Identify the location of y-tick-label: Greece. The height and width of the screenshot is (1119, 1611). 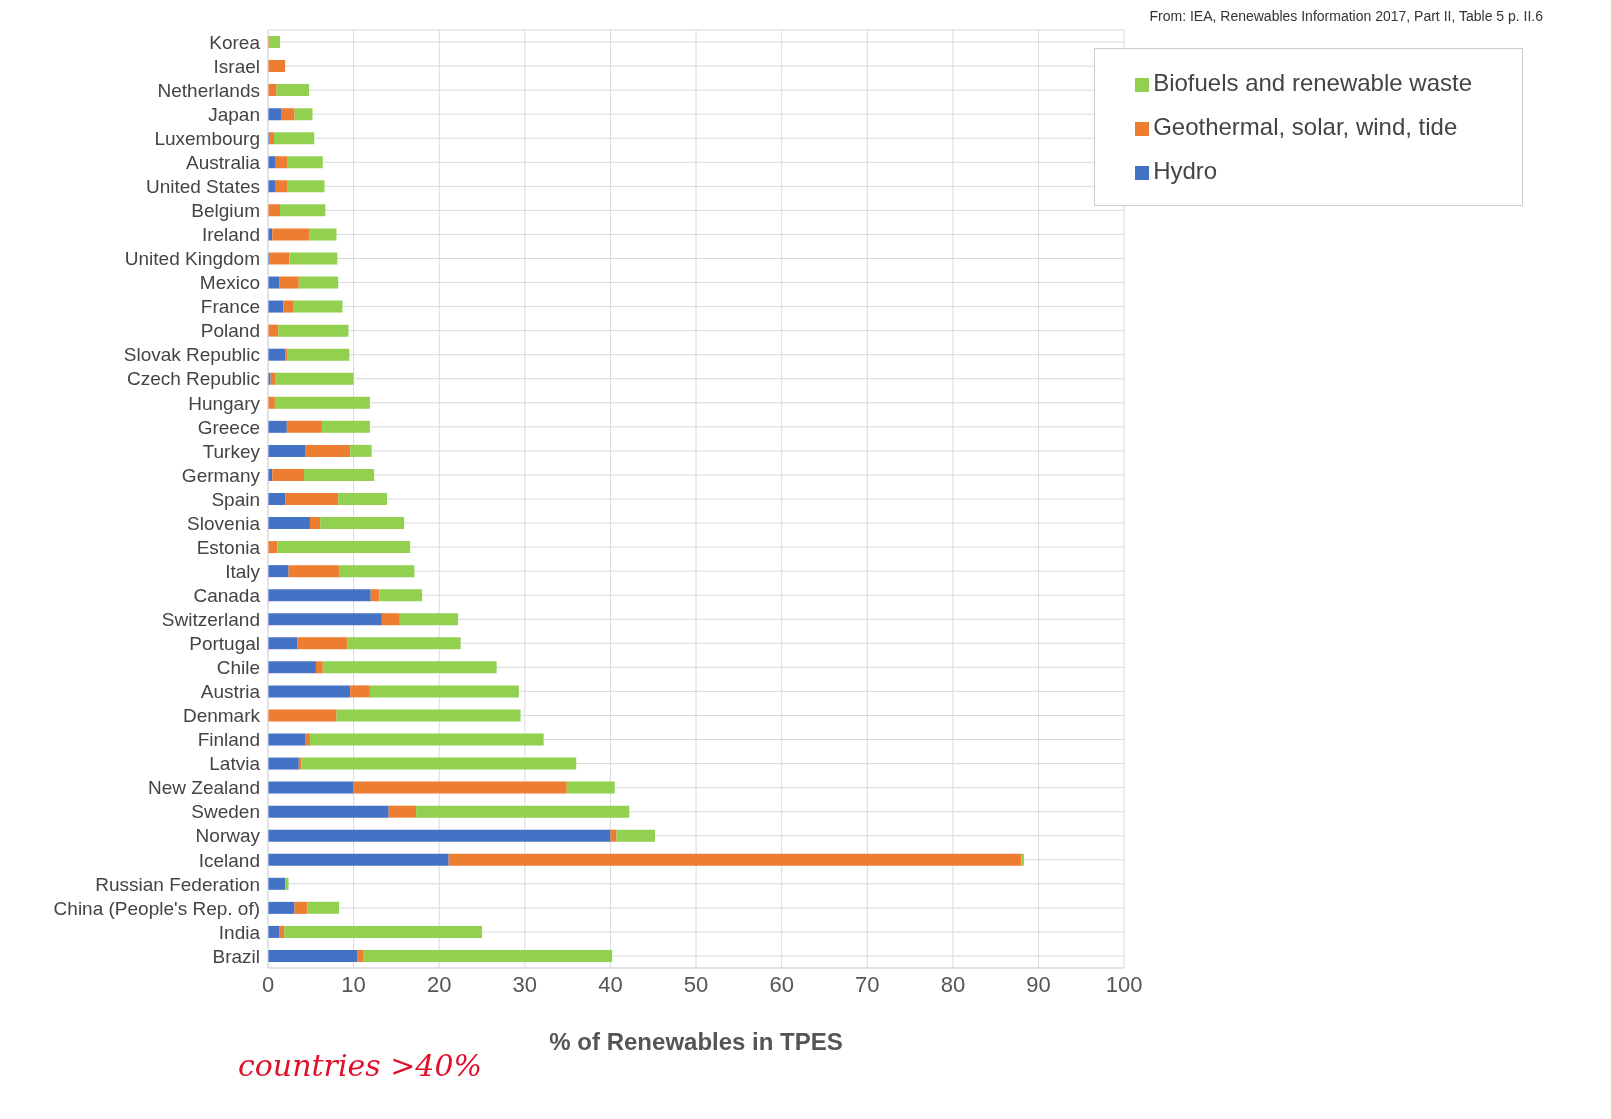
(228, 427).